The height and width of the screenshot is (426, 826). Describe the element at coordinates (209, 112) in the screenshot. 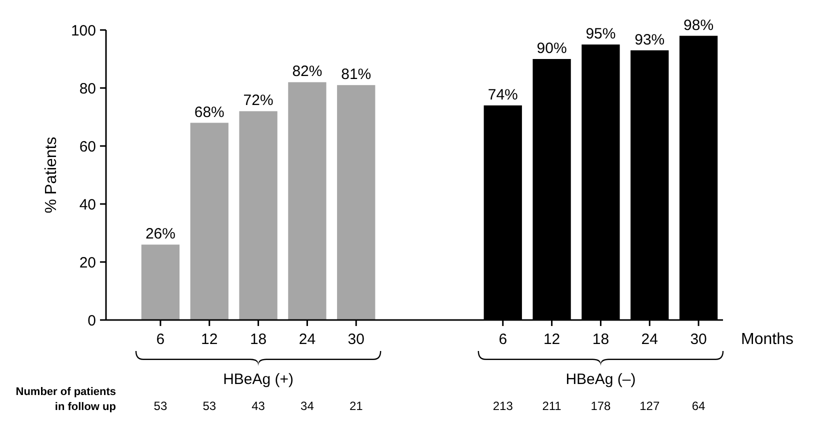

I see `data-label: 68%` at that location.